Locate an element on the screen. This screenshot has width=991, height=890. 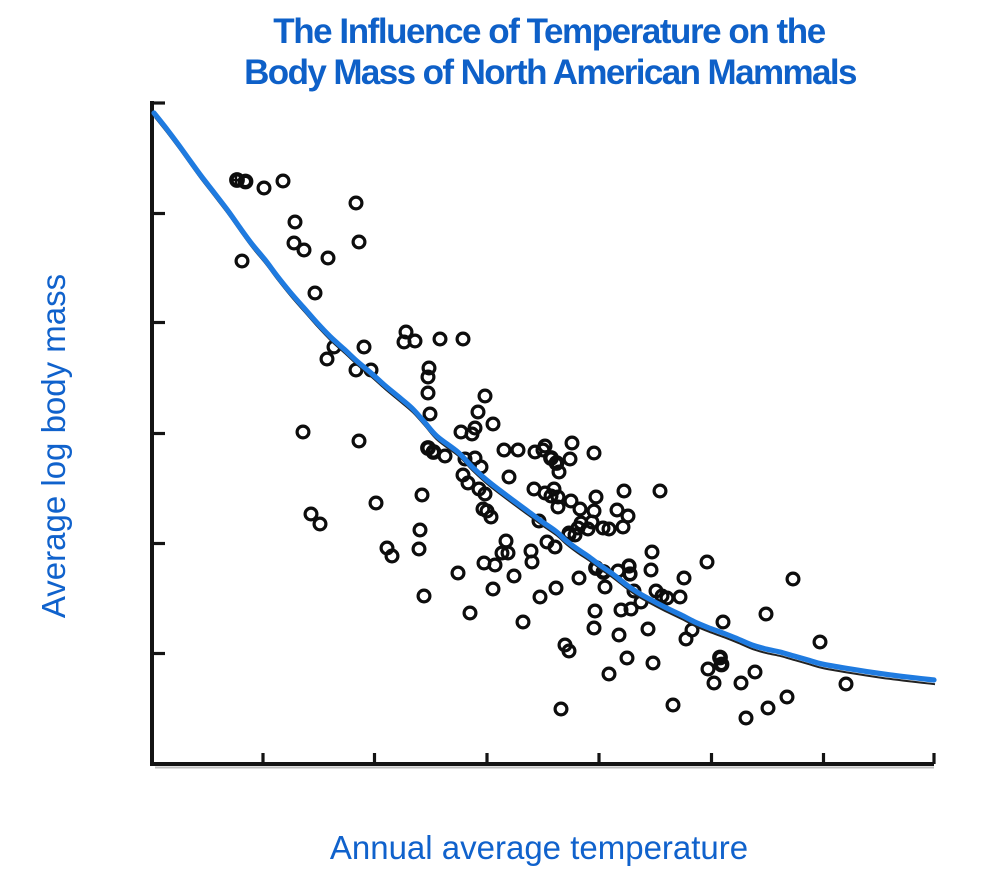
svg-text: Average log body mass is located at coordinates (53, 446).